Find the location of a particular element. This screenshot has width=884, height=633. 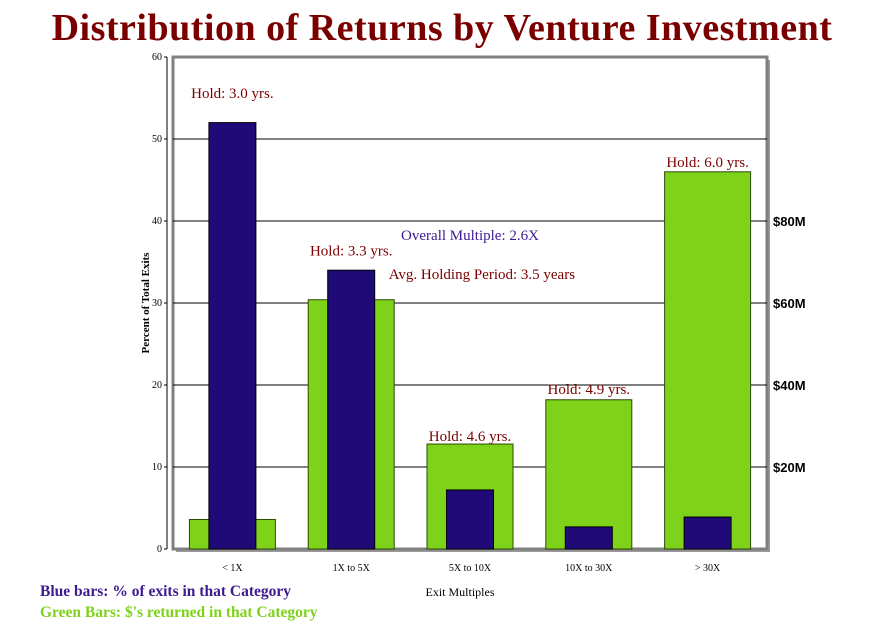

y-tick-label: 10 is located at coordinates (157, 467).